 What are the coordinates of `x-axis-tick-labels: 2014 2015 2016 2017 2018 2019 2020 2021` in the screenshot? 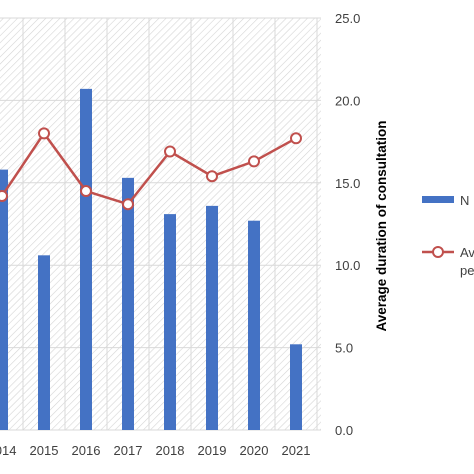 It's located at (155, 450).